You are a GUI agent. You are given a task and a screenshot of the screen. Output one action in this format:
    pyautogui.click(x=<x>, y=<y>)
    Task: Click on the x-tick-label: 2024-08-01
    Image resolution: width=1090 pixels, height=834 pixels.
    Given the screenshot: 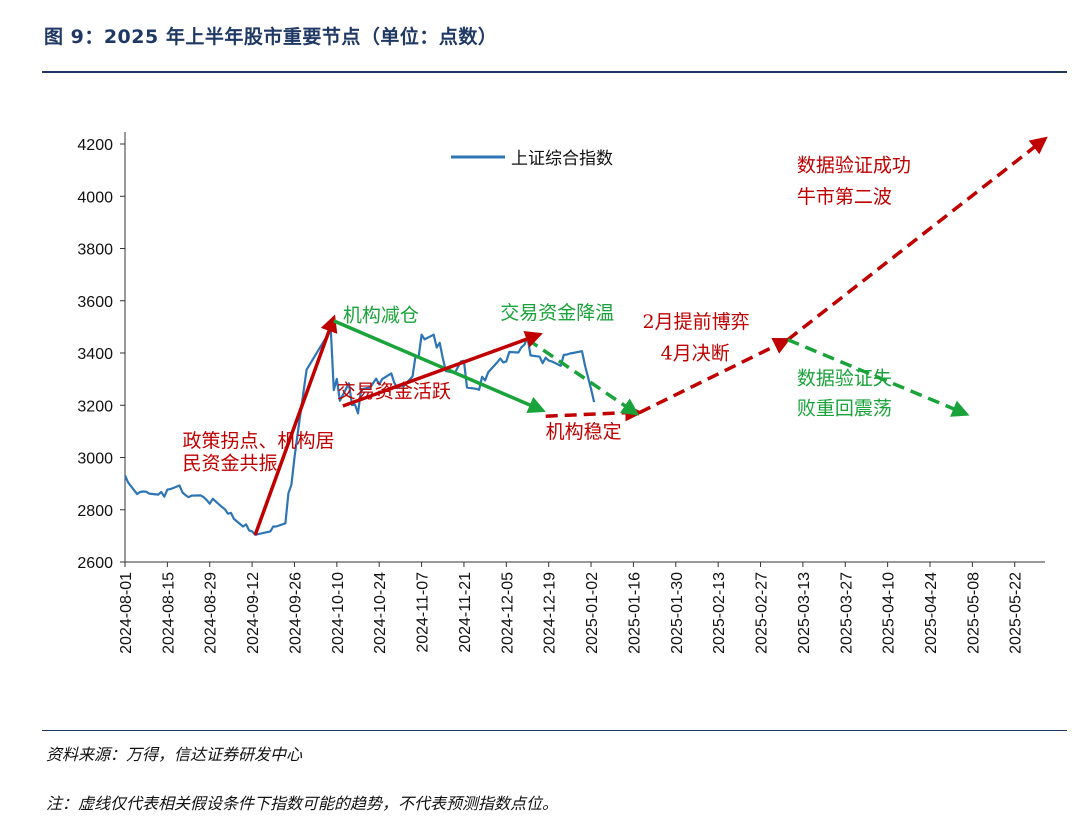 What is the action you would take?
    pyautogui.click(x=126, y=613)
    